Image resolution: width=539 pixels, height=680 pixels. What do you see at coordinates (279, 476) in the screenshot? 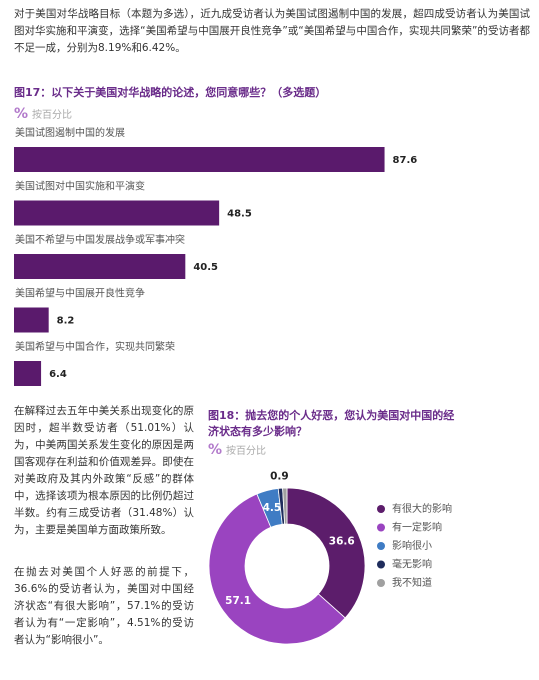
I see `value-label: 0.9` at bounding box center [279, 476].